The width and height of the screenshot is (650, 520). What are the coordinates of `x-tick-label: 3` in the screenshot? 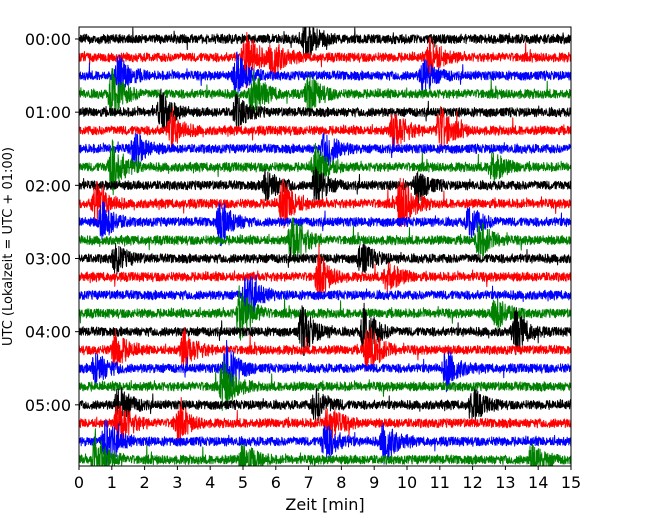 It's located at (177, 482).